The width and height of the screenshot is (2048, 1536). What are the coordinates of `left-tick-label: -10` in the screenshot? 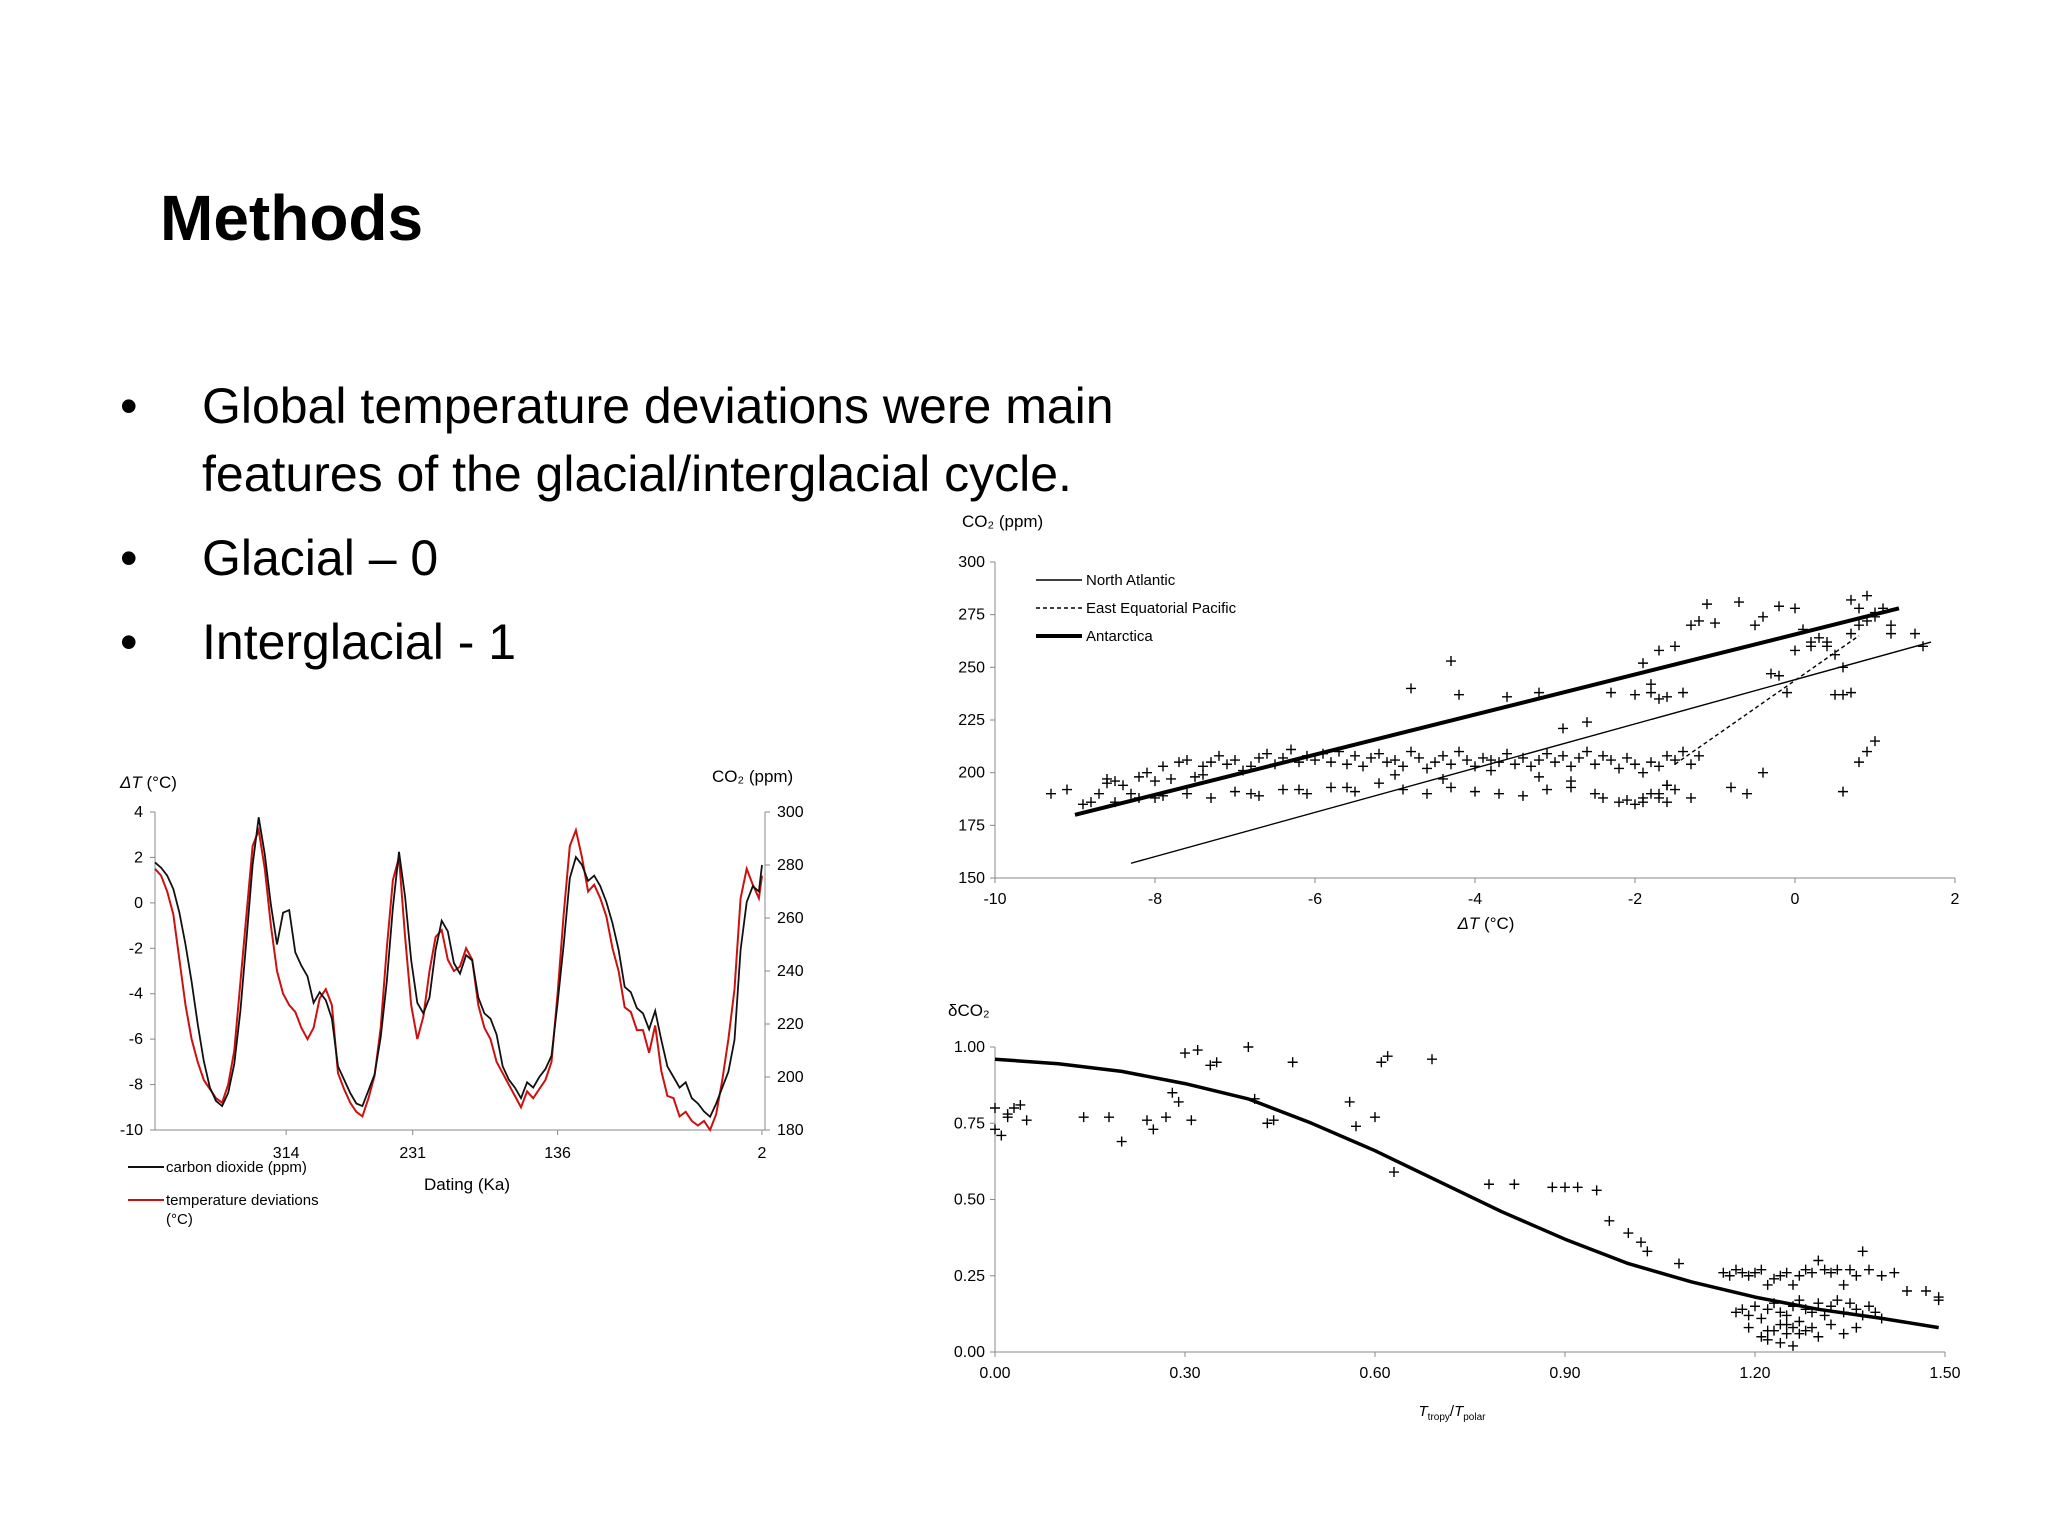 It's located at (131, 1130).